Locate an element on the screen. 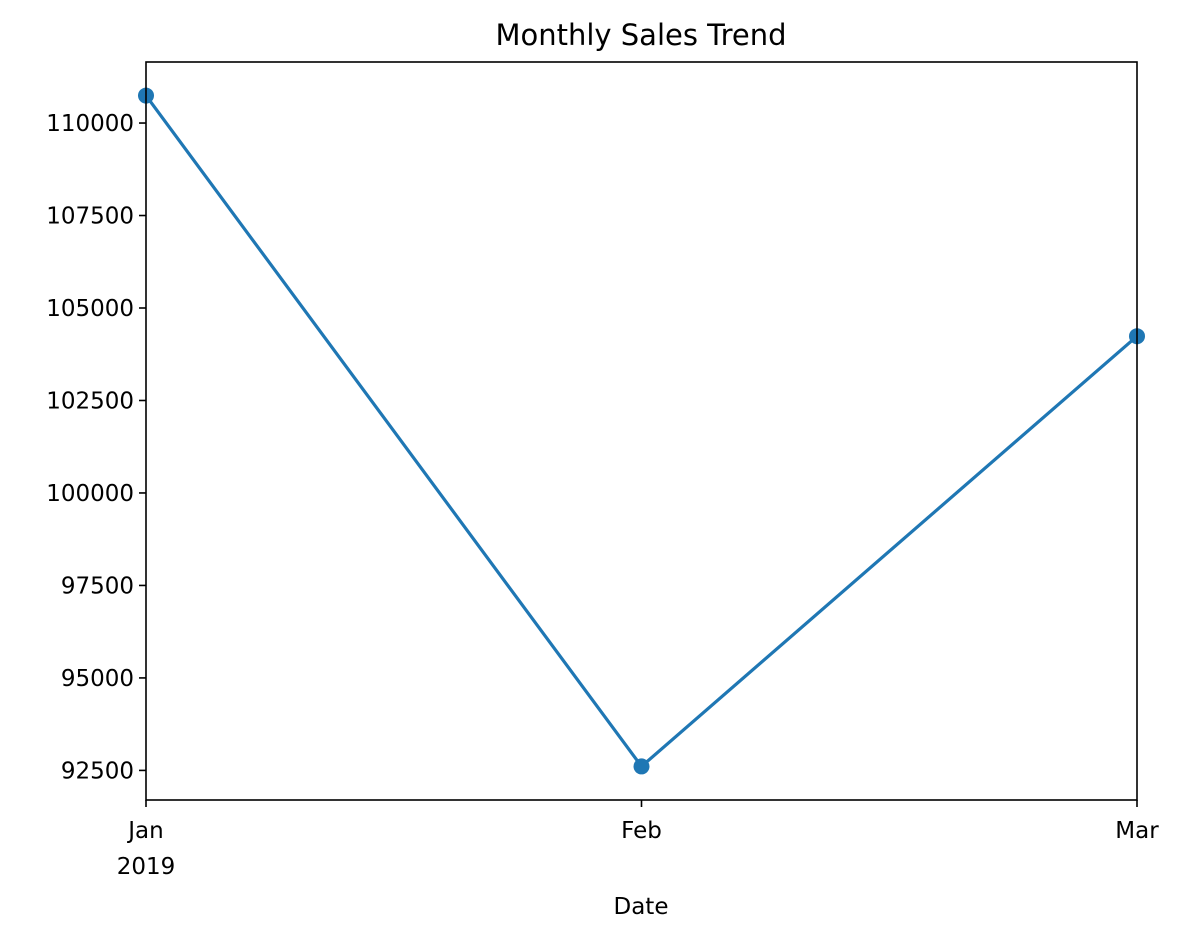 This screenshot has width=1184, height=940. x-tick-label: Mar is located at coordinates (1137, 831).